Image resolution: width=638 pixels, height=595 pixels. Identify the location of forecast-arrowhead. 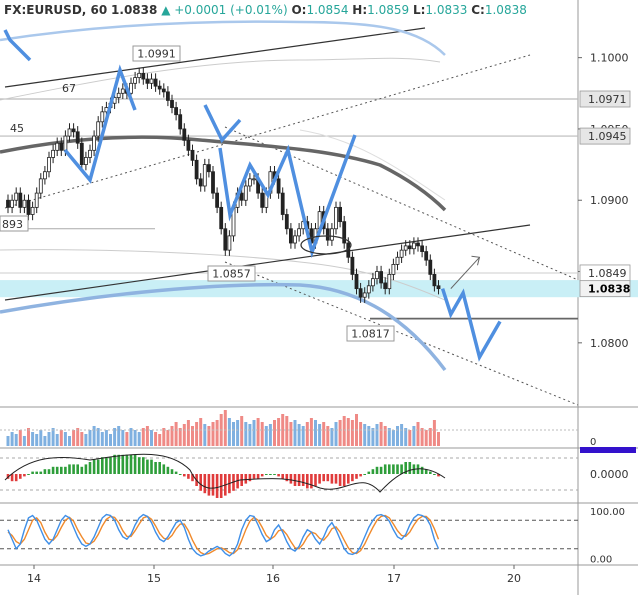
(476, 260).